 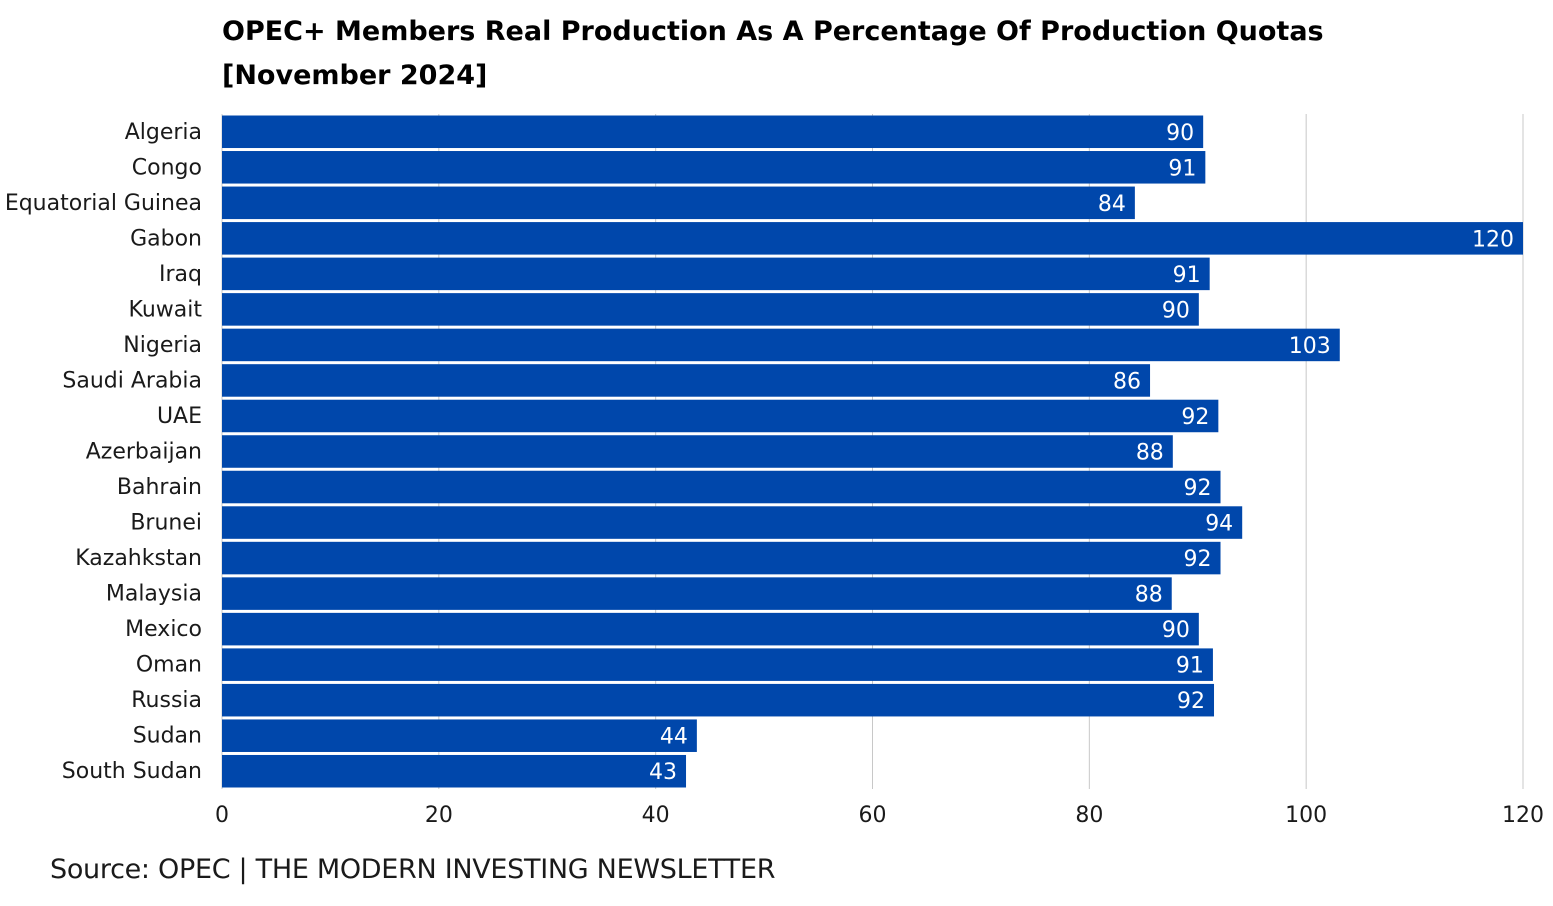 What do you see at coordinates (138, 558) in the screenshot?
I see `category-label: Kazahkstan` at bounding box center [138, 558].